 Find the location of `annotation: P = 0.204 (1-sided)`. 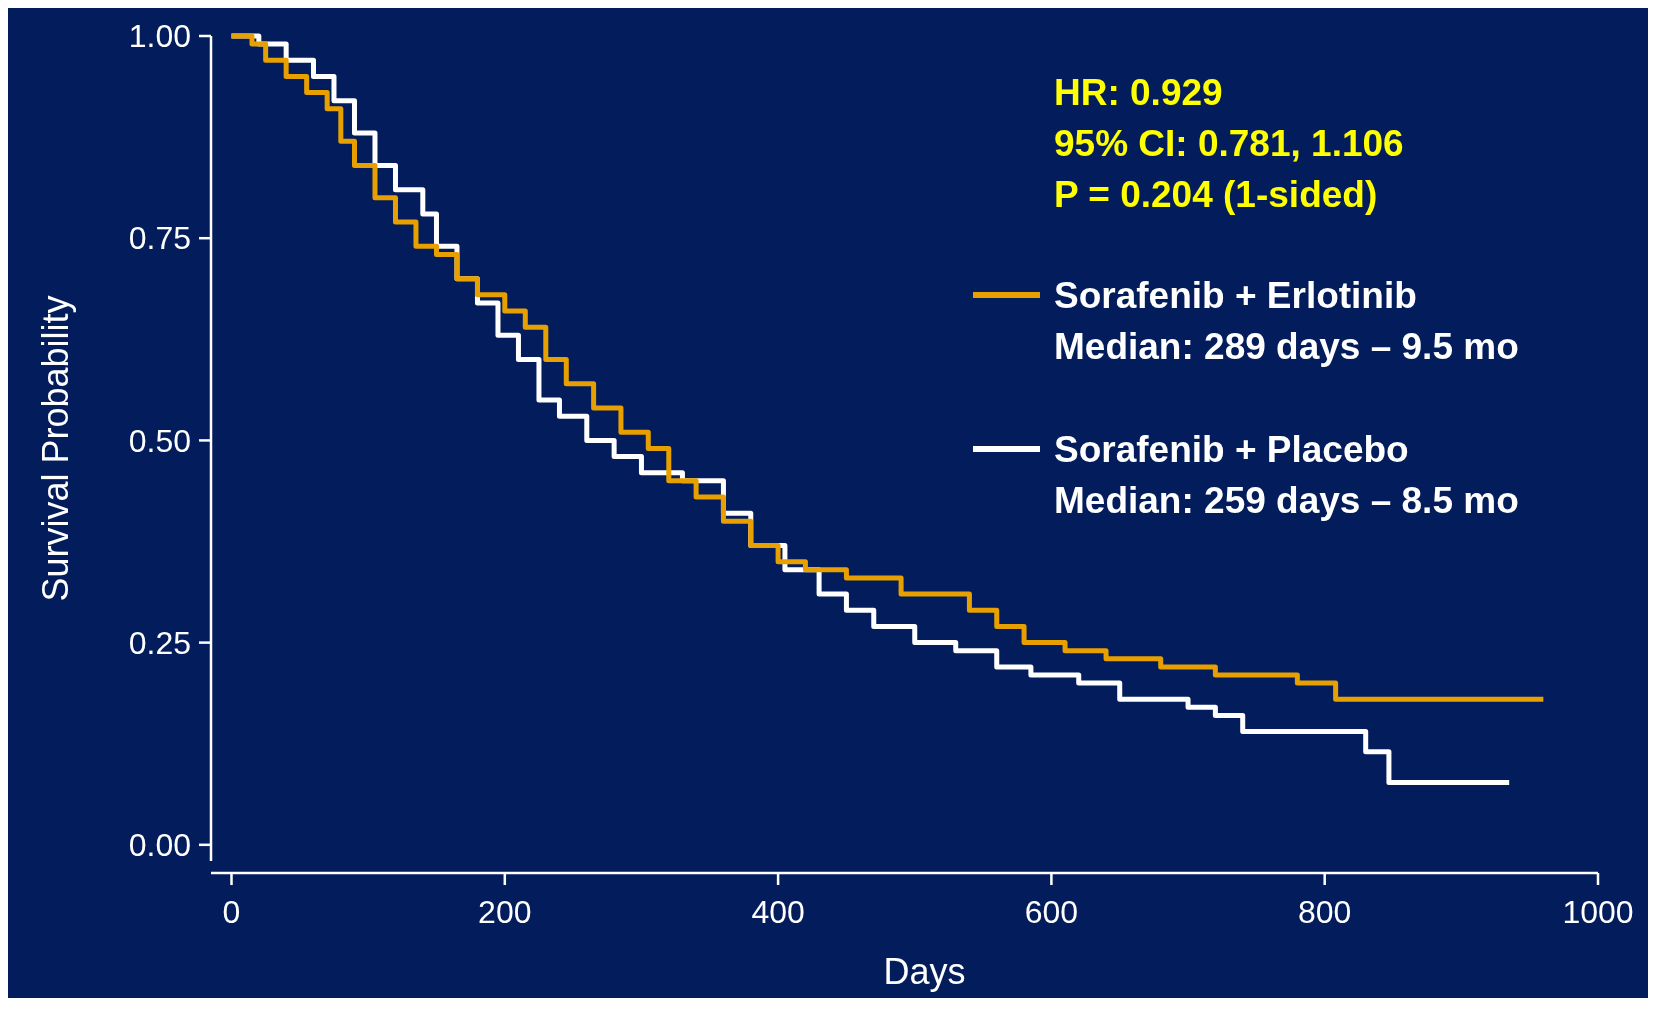

annotation: P = 0.204 (1-sided) is located at coordinates (1216, 194).